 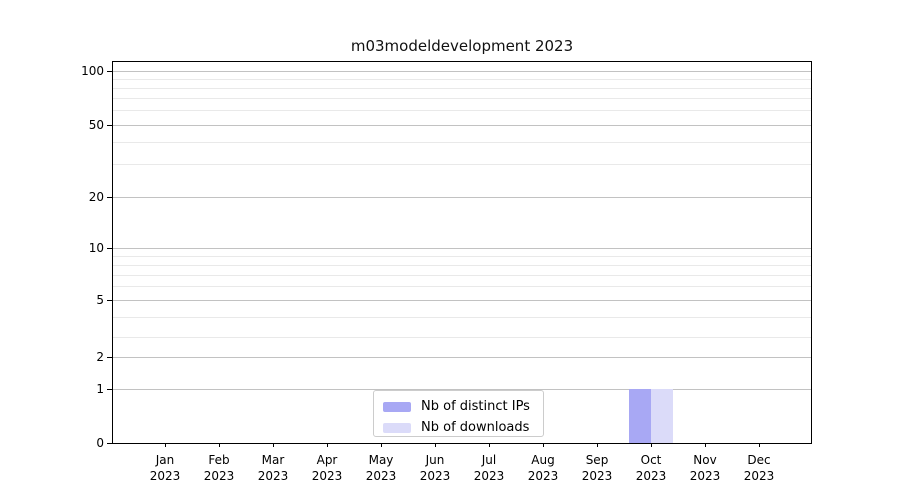 What do you see at coordinates (273, 468) in the screenshot?
I see `x-tick-label: Mar 2023` at bounding box center [273, 468].